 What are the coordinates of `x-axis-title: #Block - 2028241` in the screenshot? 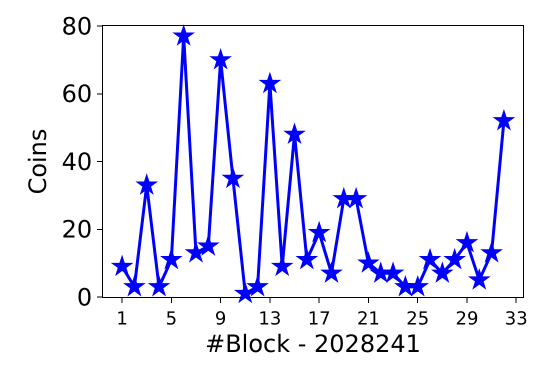 It's located at (313, 344).